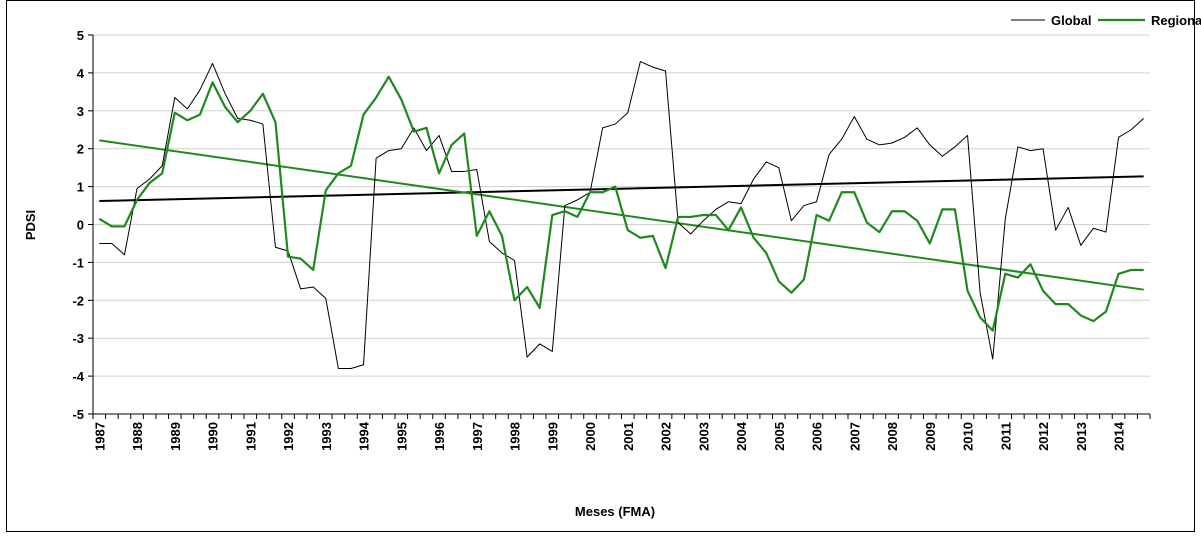 Image resolution: width=1201 pixels, height=538 pixels. I want to click on x-tick-label: 2005, so click(779, 436).